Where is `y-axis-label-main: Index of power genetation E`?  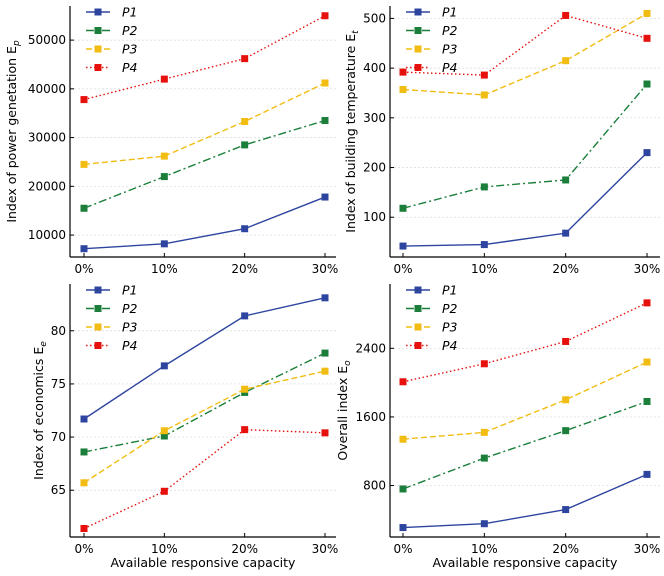
y-axis-label-main: Index of power genetation E is located at coordinates (11, 134).